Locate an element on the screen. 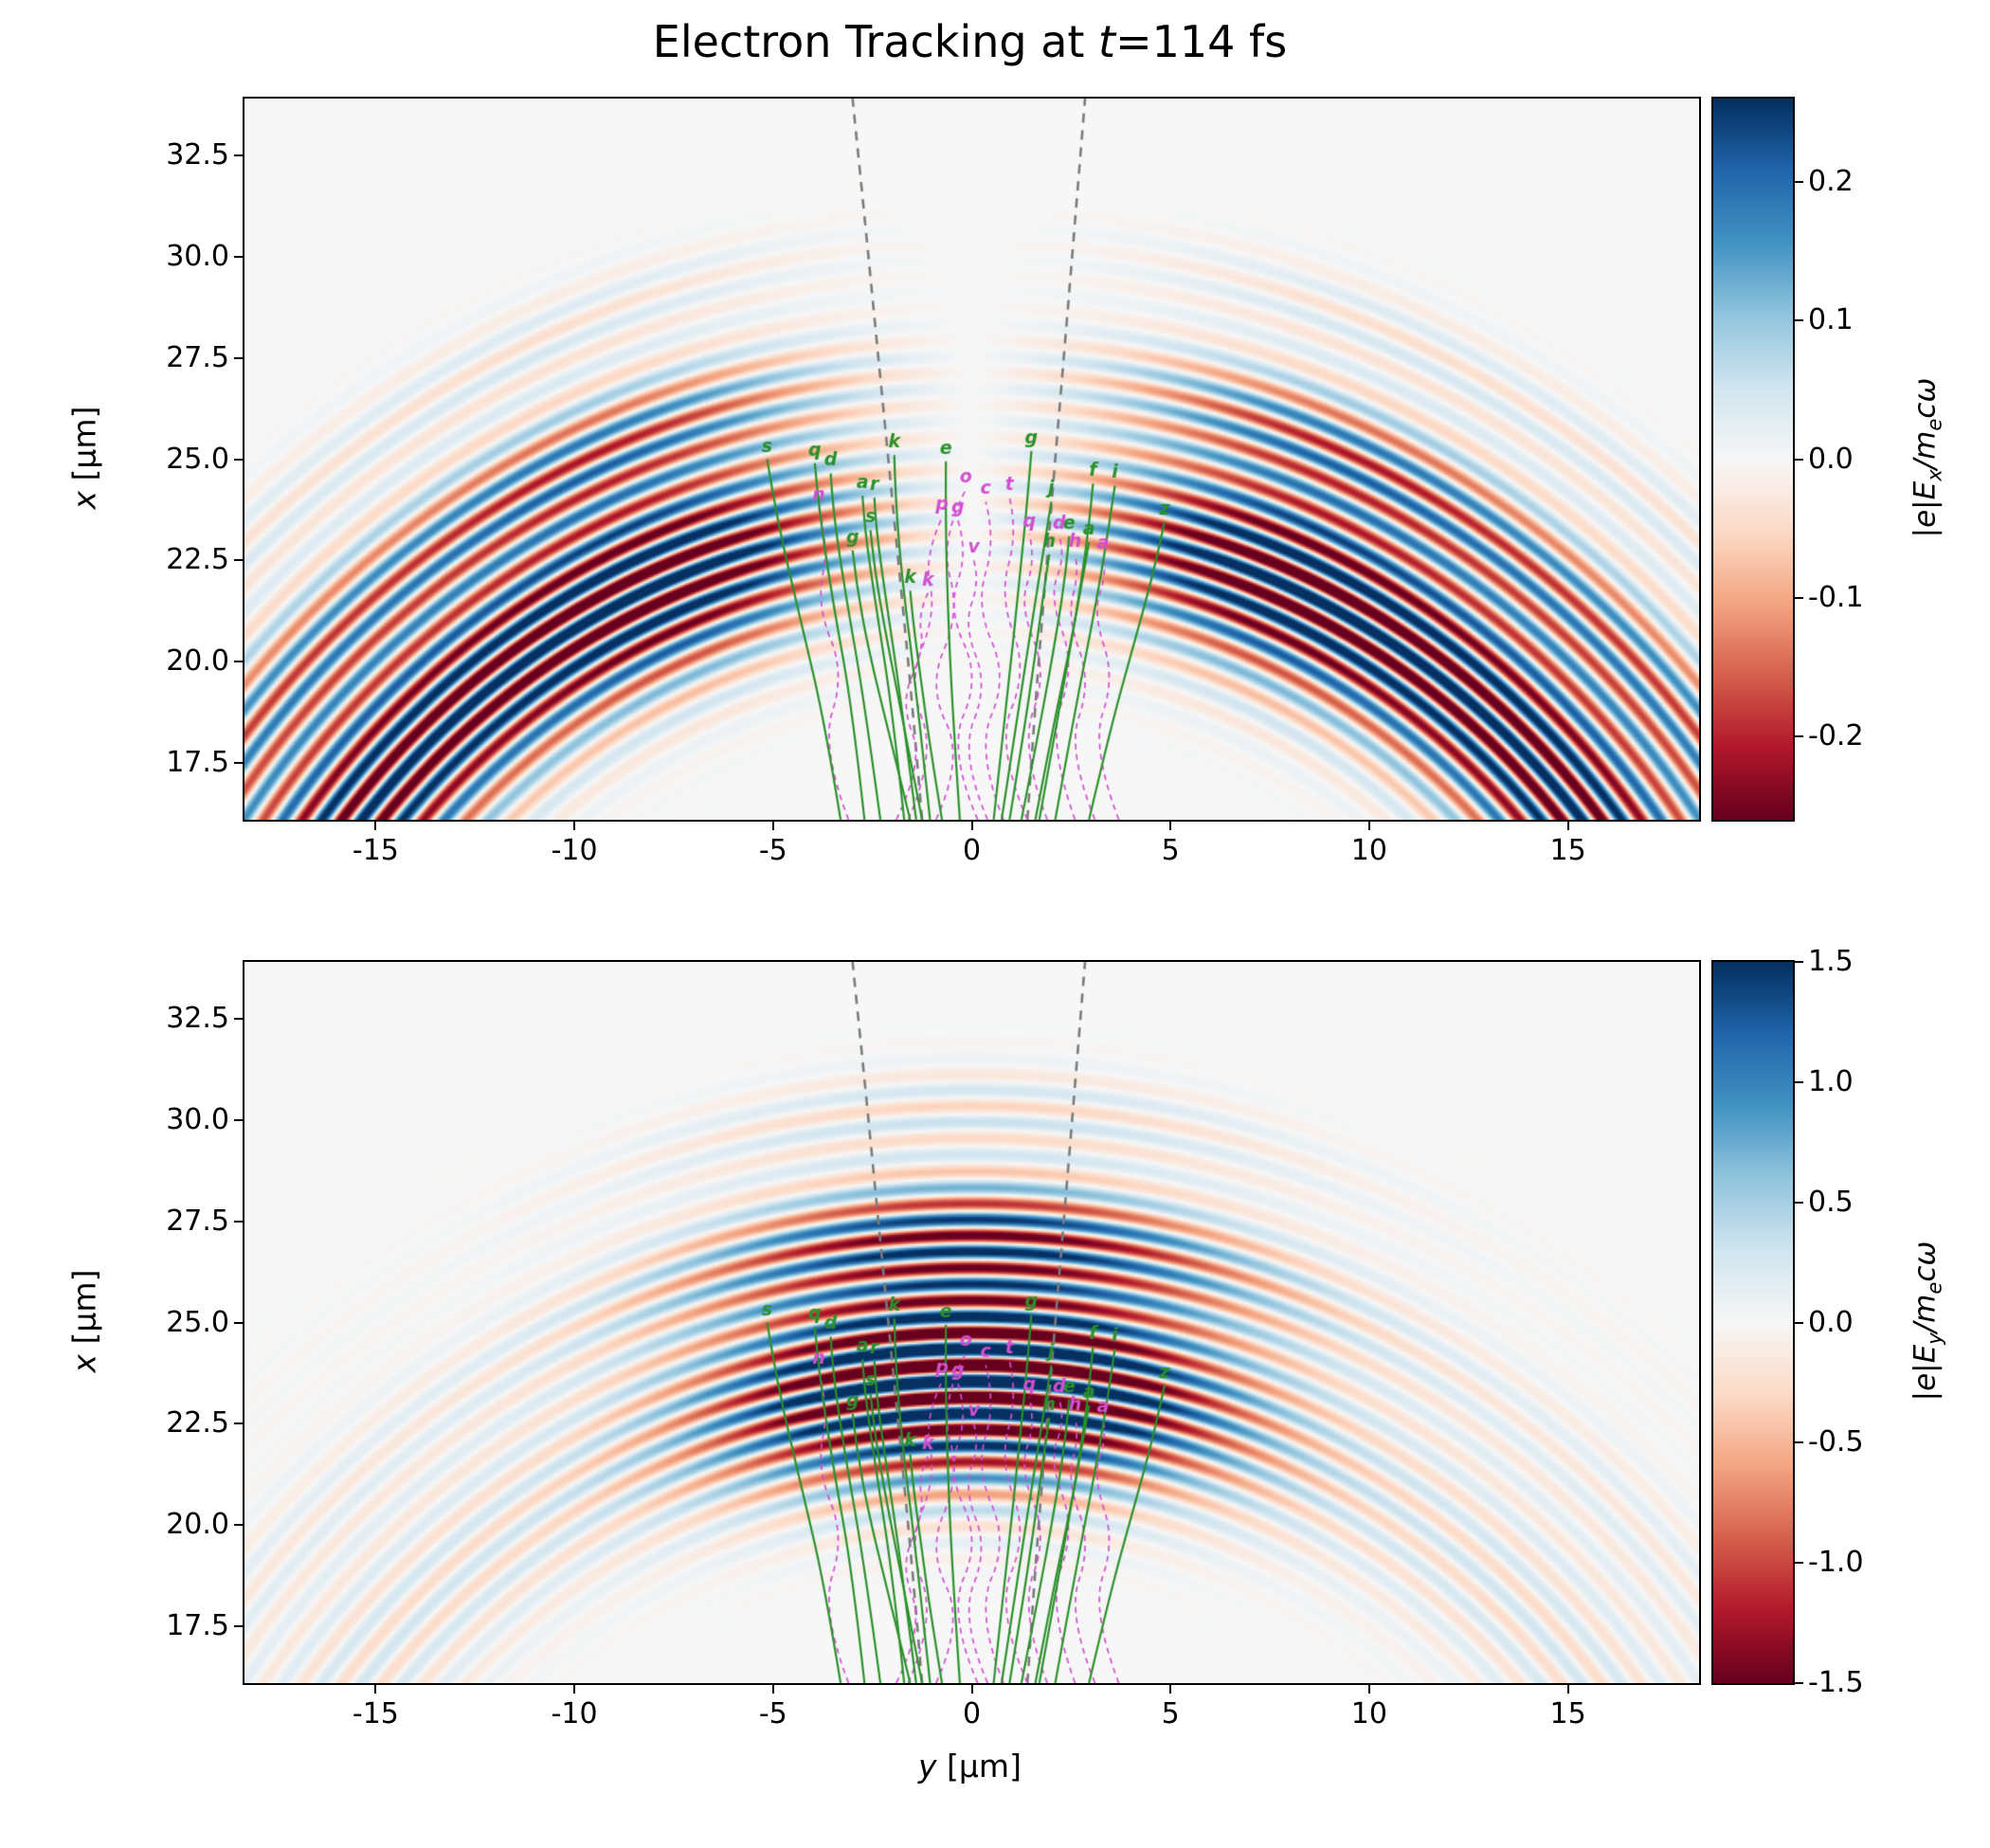 Image resolution: width=1990 pixels, height=1848 pixels. colorbar-tick-label: -1.0 is located at coordinates (1836, 1563).